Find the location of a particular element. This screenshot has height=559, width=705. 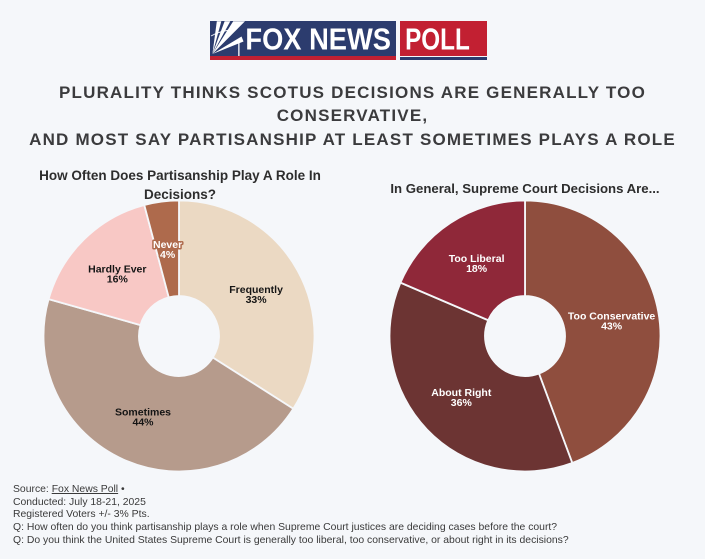

svg-text: Never is located at coordinates (167, 245).